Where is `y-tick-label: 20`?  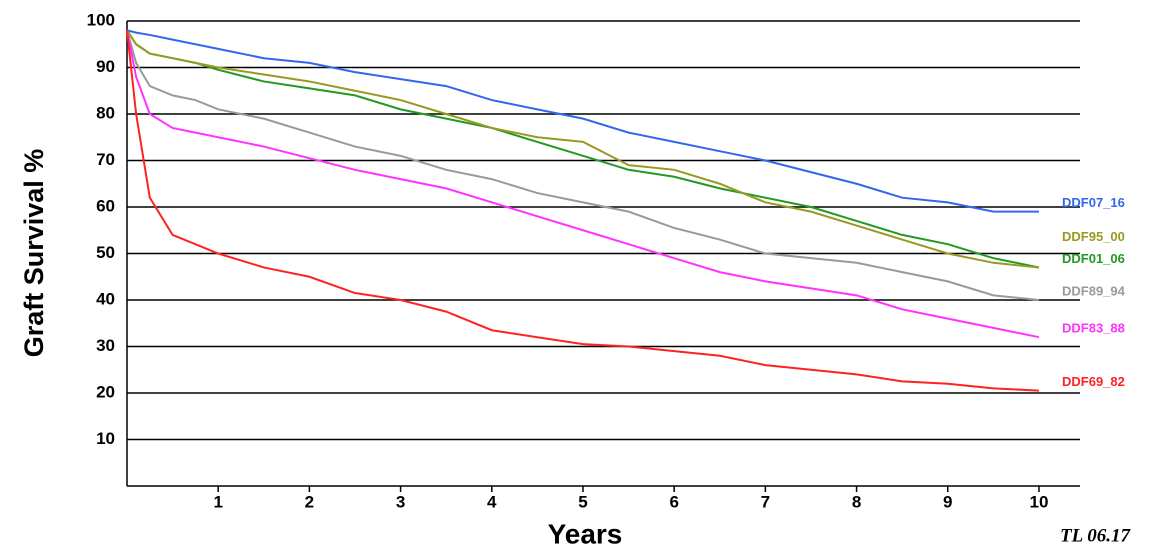
y-tick-label: 20 is located at coordinates (105, 391).